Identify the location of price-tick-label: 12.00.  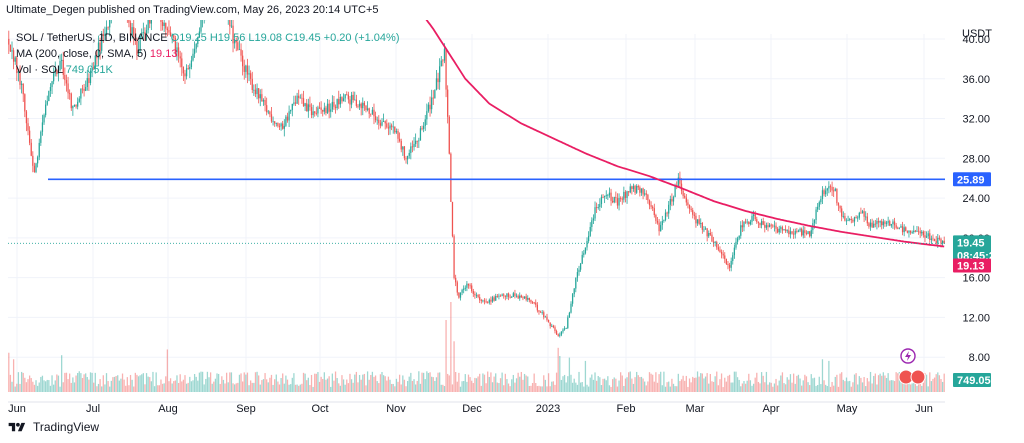
(976, 318).